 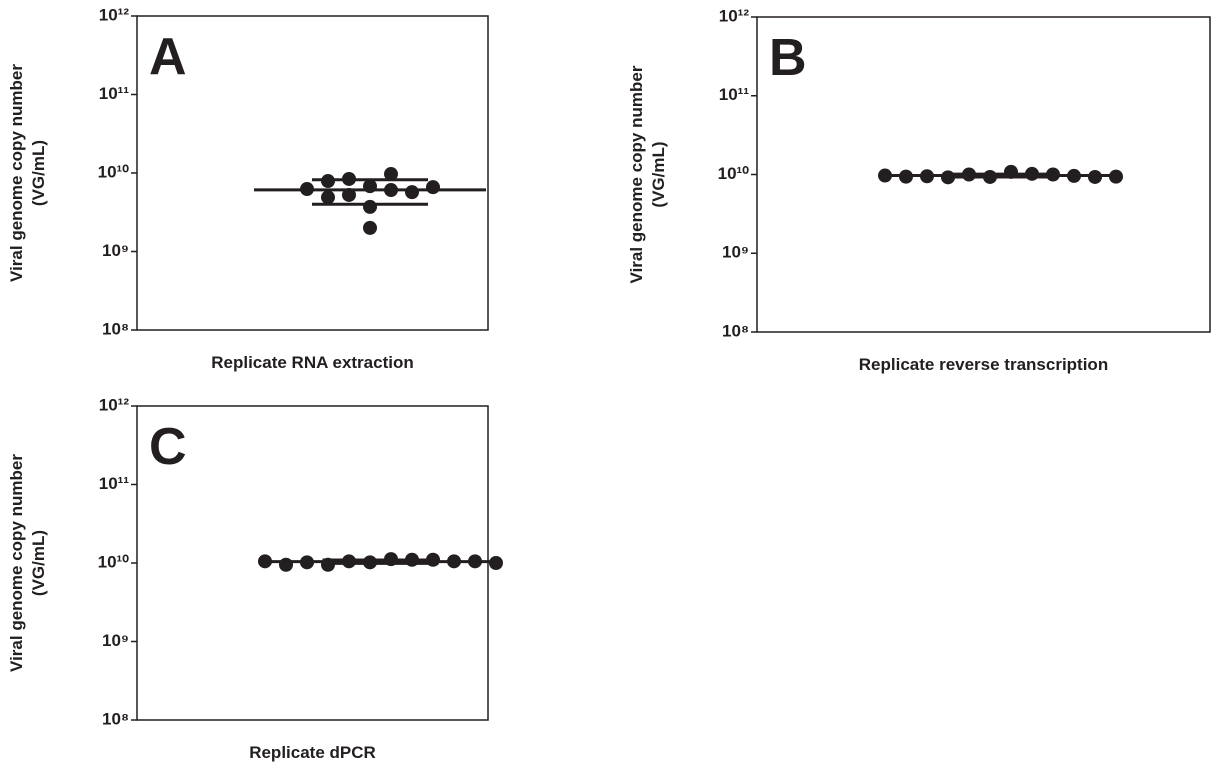 I want to click on x-axis-label: Replicate RNA extraction, so click(x=312, y=362).